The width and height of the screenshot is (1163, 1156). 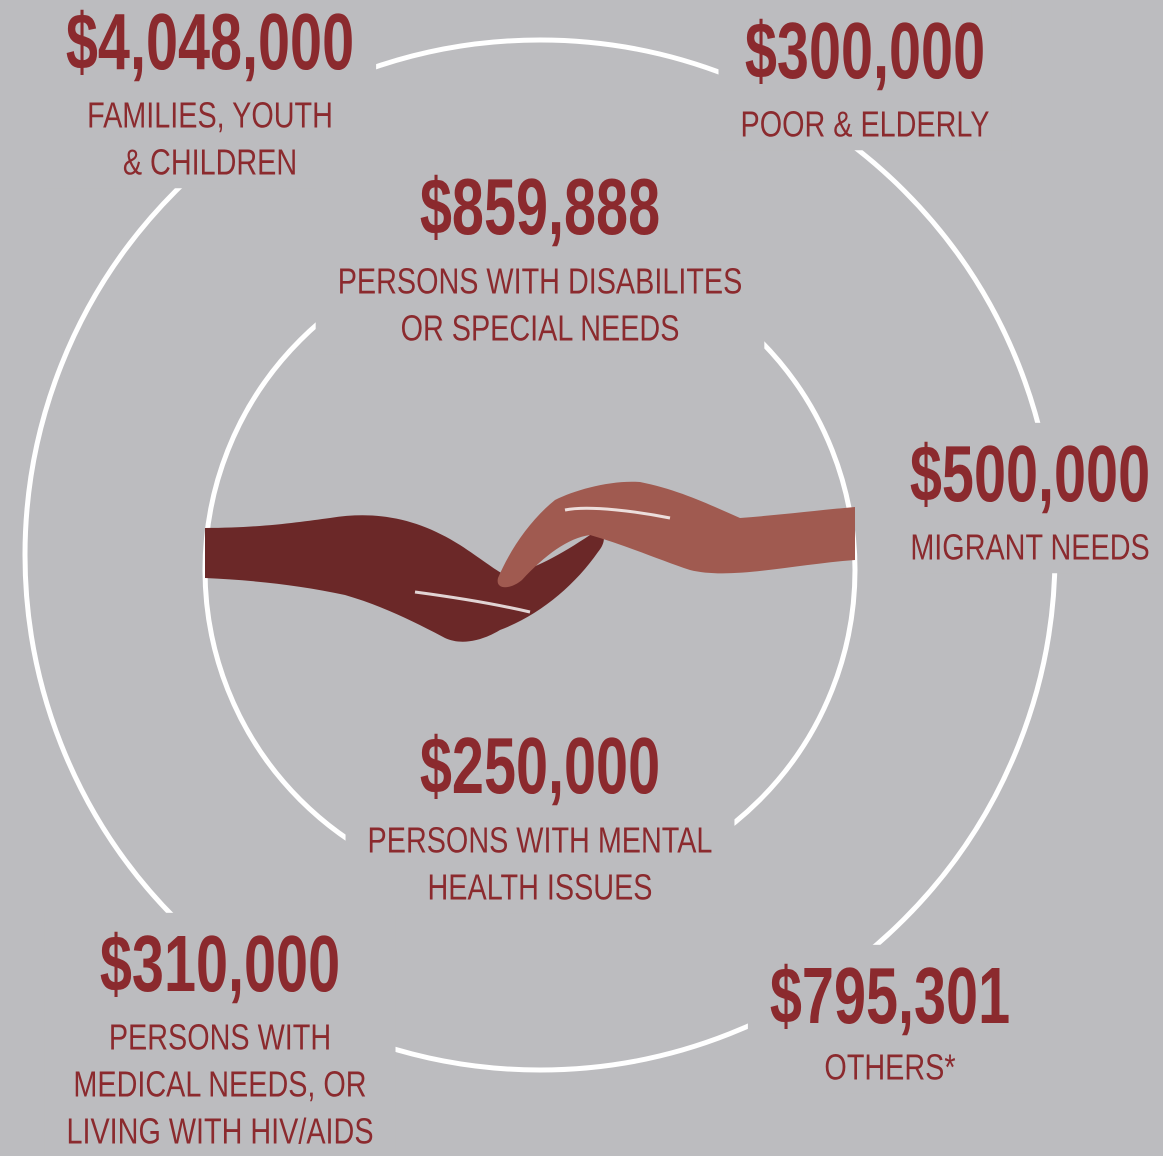 I want to click on amount: $4,048,000, so click(x=210, y=43).